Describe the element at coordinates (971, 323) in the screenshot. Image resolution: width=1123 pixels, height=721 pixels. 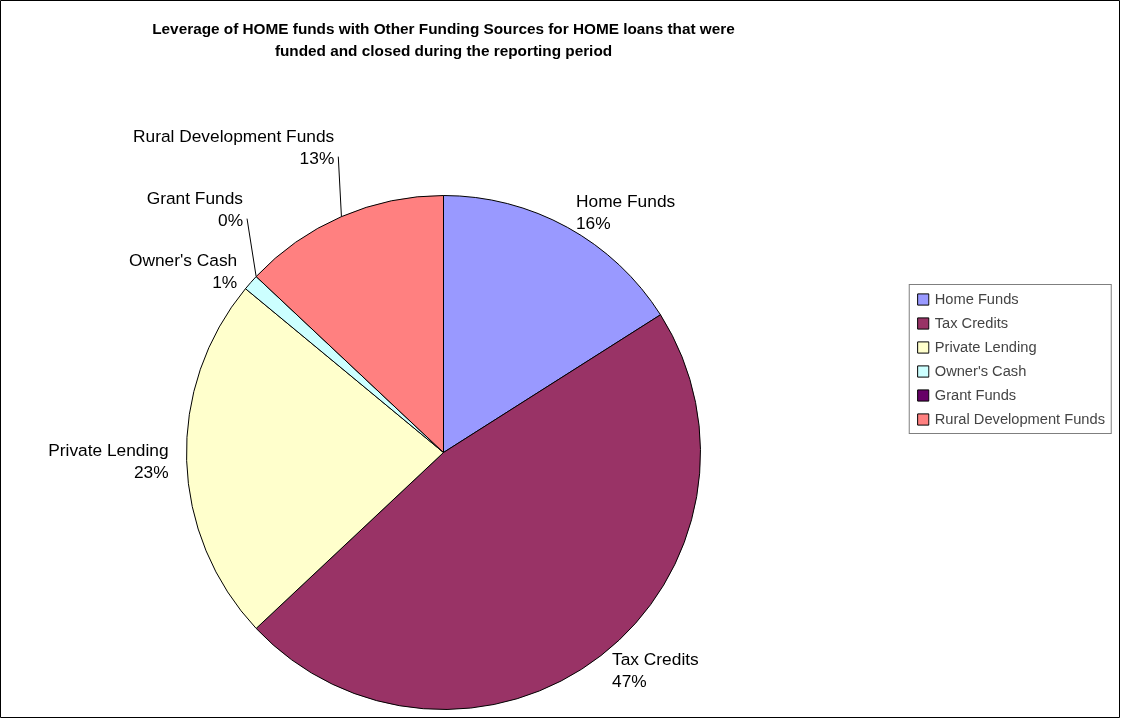
I see `legend-label: Tax Credits` at that location.